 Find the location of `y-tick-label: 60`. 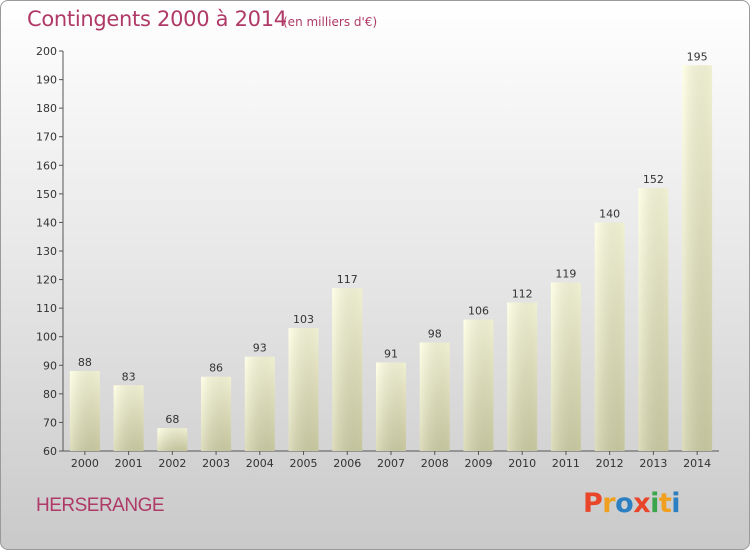

y-tick-label: 60 is located at coordinates (50, 451).